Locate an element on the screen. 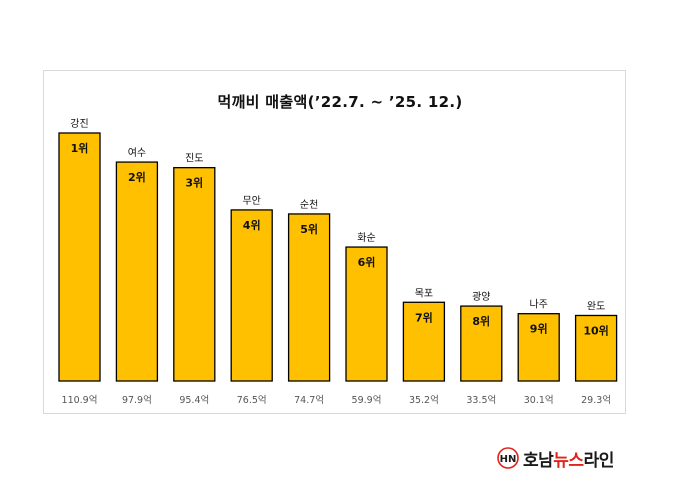  logo-mark-icon: HN is located at coordinates (508, 458).